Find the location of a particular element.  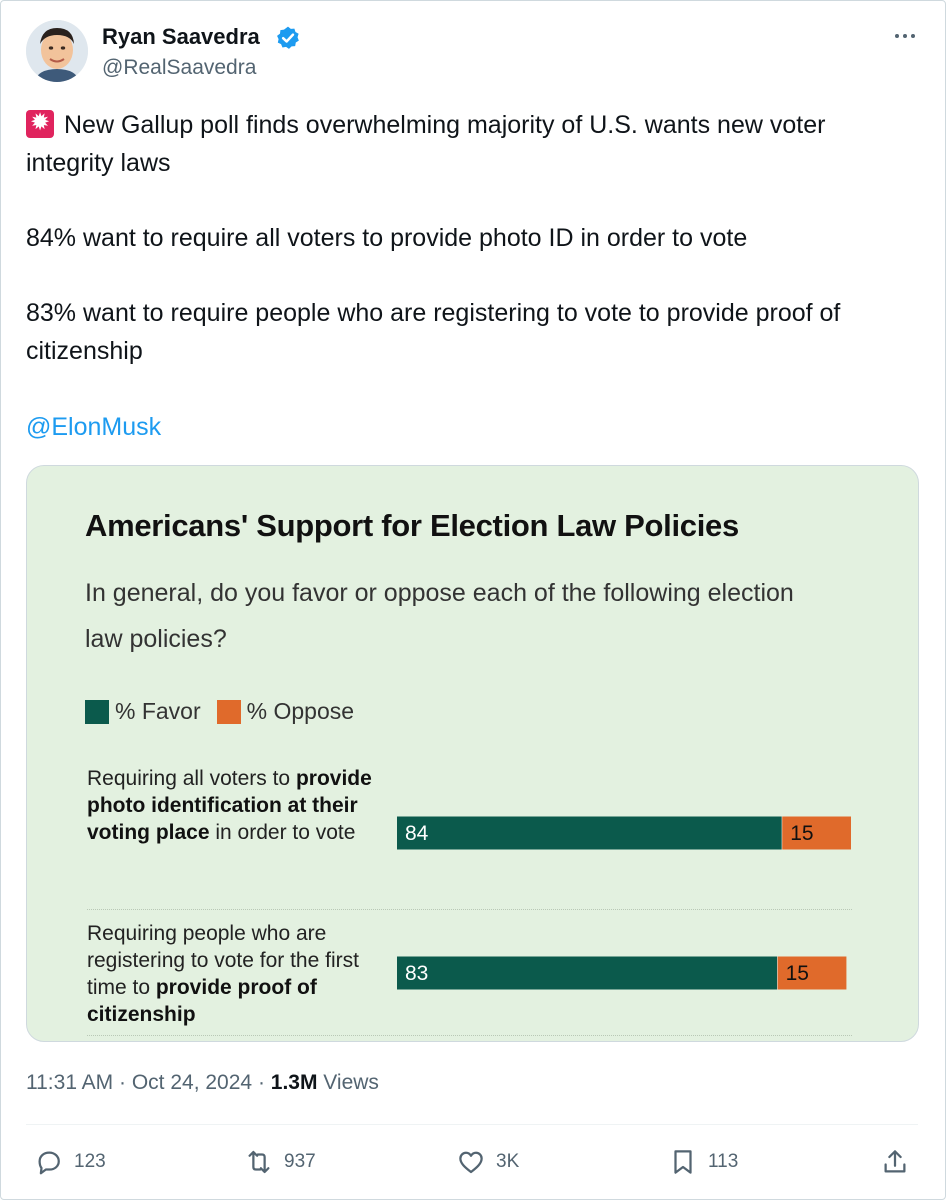

heart-icon is located at coordinates (471, 1162).